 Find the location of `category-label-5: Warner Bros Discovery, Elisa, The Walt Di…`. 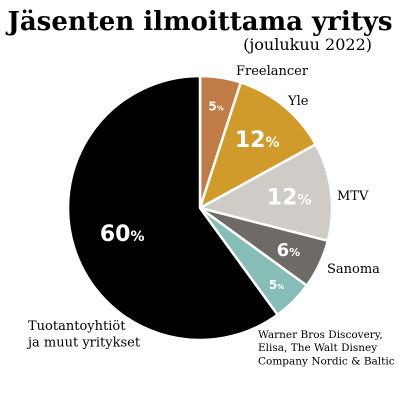

category-label-5: Warner Bros Discovery, Elisa, The Walt Di… is located at coordinates (326, 348).